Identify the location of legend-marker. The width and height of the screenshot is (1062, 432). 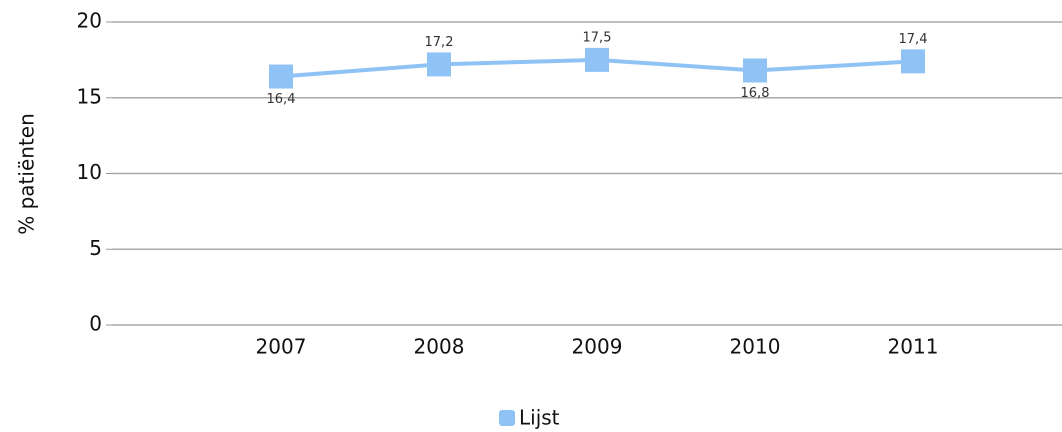
(507, 418).